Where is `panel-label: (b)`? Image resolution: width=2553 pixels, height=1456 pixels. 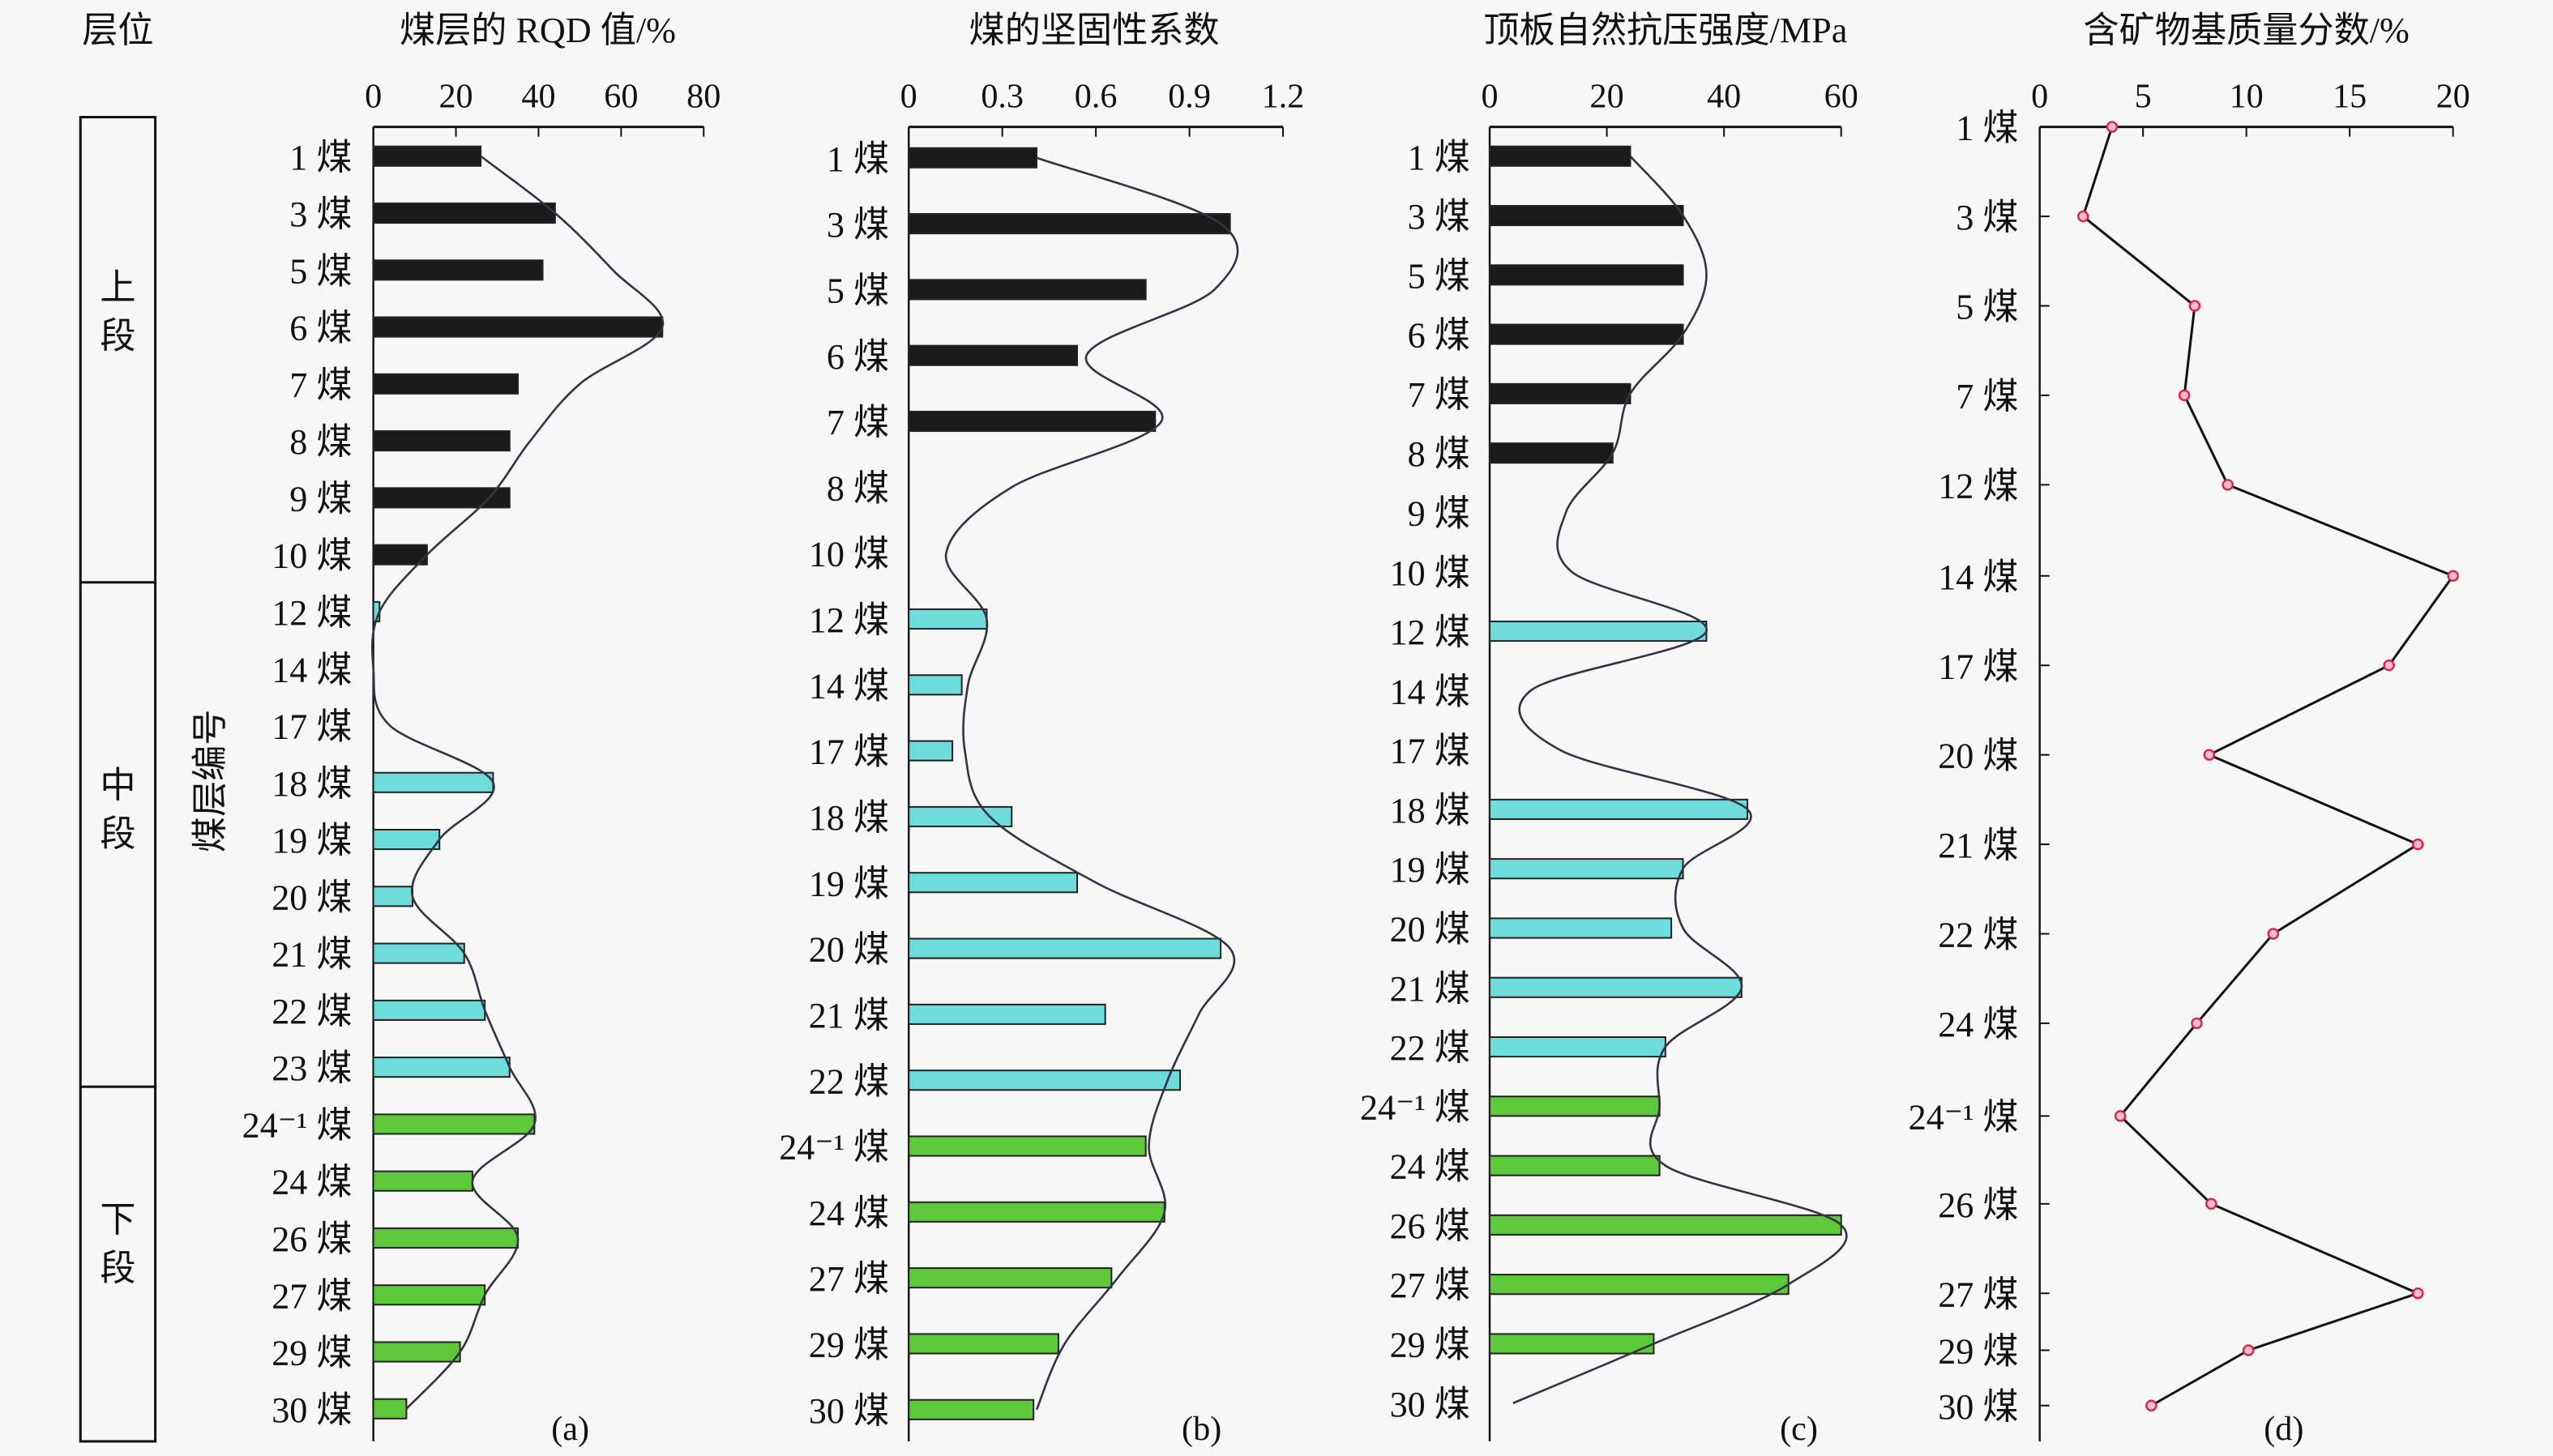 panel-label: (b) is located at coordinates (1201, 1429).